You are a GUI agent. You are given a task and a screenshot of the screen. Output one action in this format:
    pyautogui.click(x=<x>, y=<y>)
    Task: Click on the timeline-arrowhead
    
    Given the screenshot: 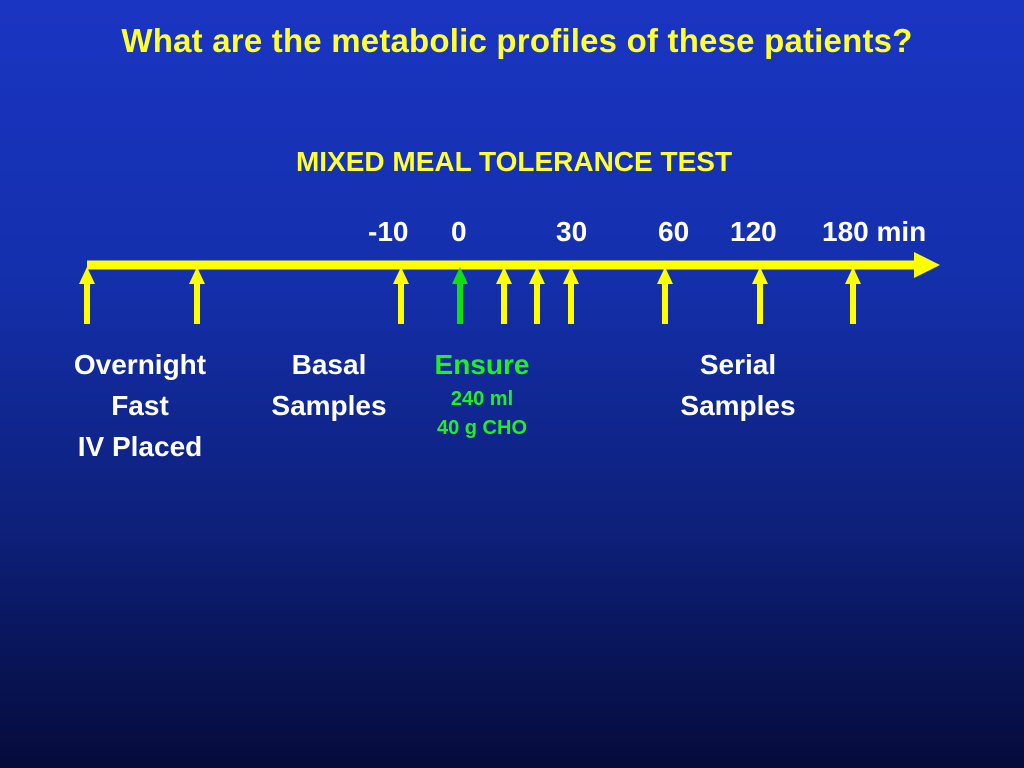 What is the action you would take?
    pyautogui.click(x=927, y=265)
    